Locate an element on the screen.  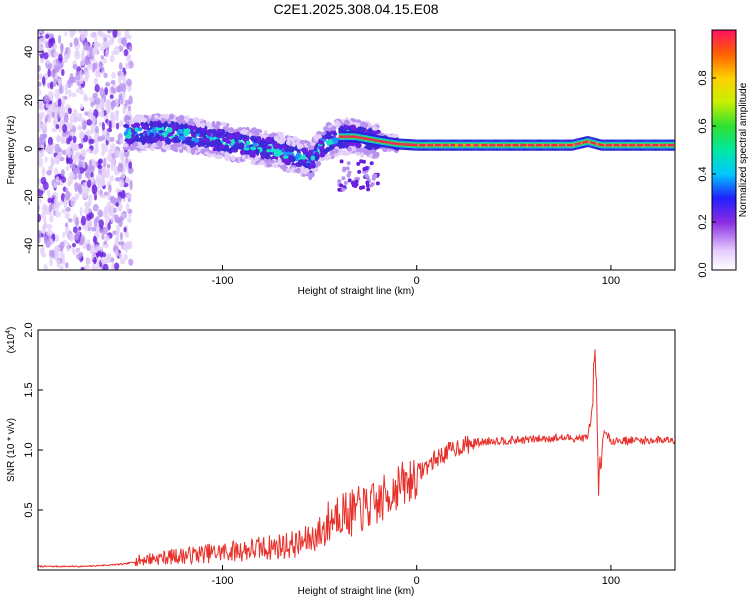
spectrogram-y-tick-label: 0 is located at coordinates (29, 149).